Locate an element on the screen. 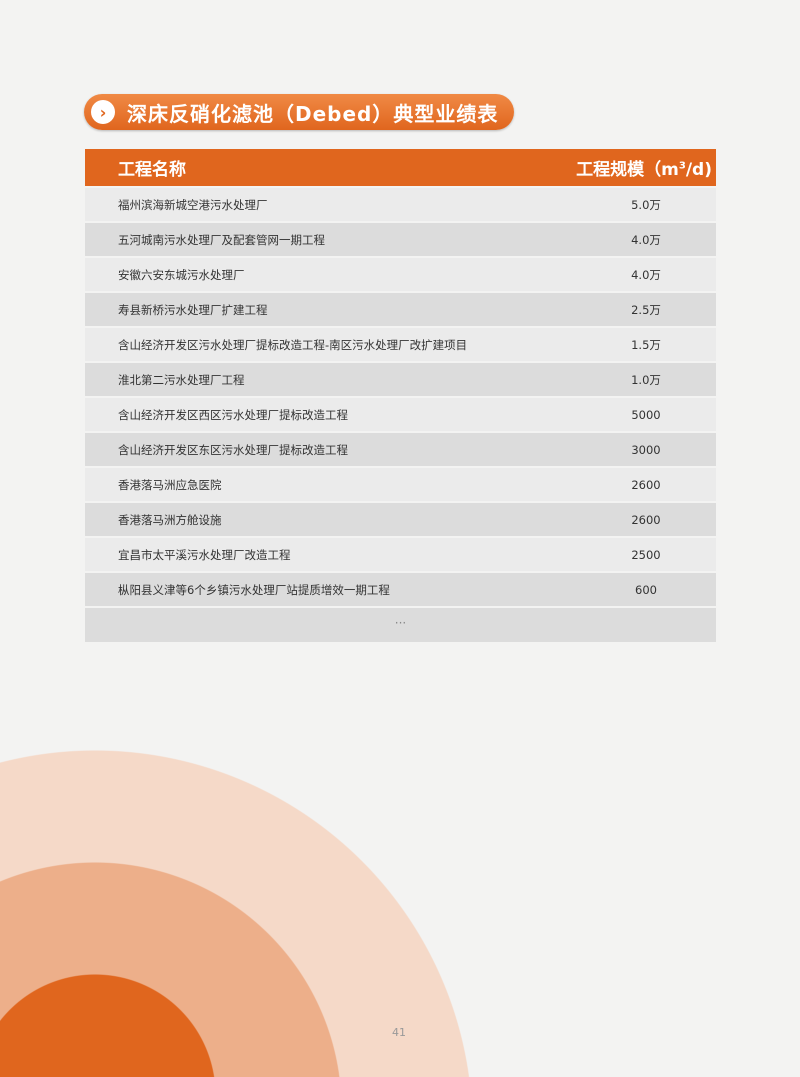  project-scale: 3000 is located at coordinates (646, 449).